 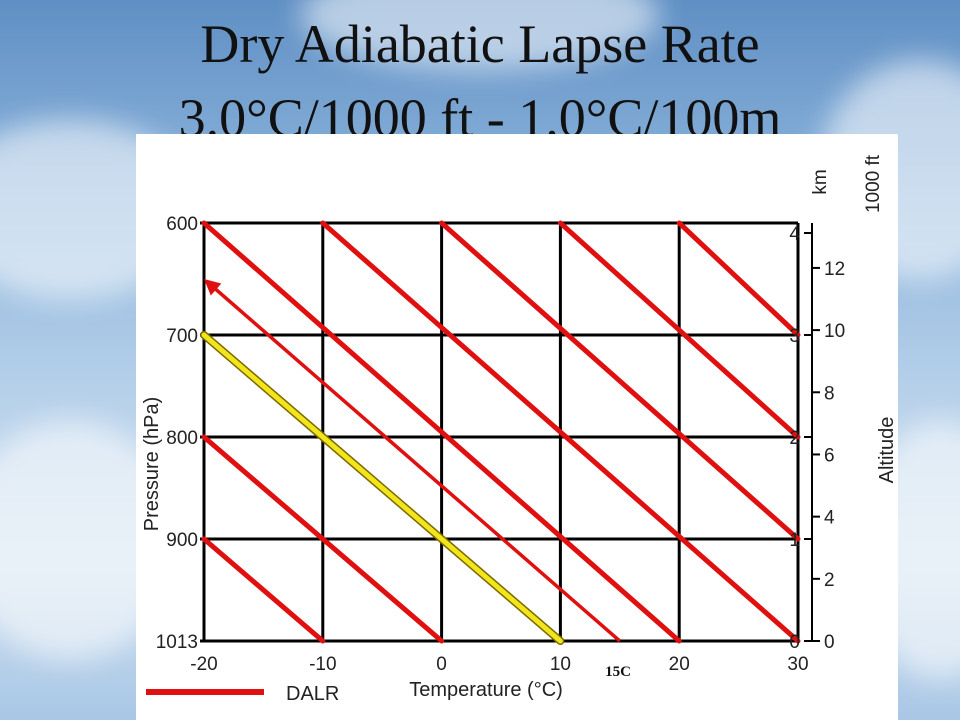 What do you see at coordinates (312, 694) in the screenshot?
I see `legend-dalr-label: DALR` at bounding box center [312, 694].